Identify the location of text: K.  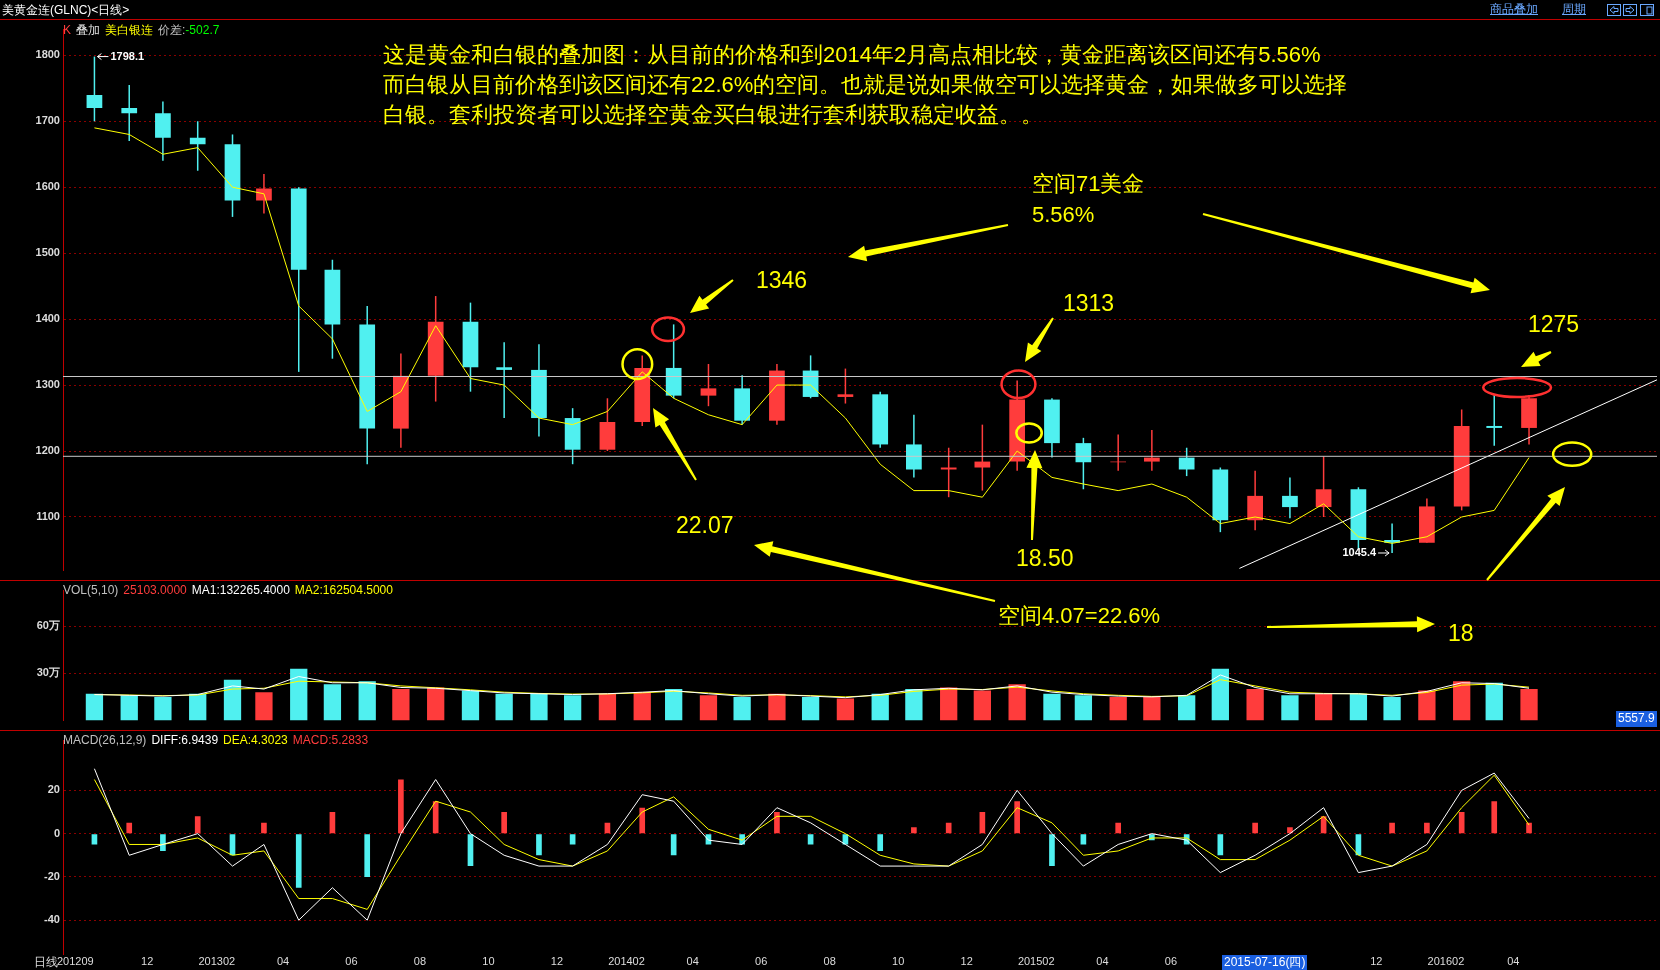
(67, 30).